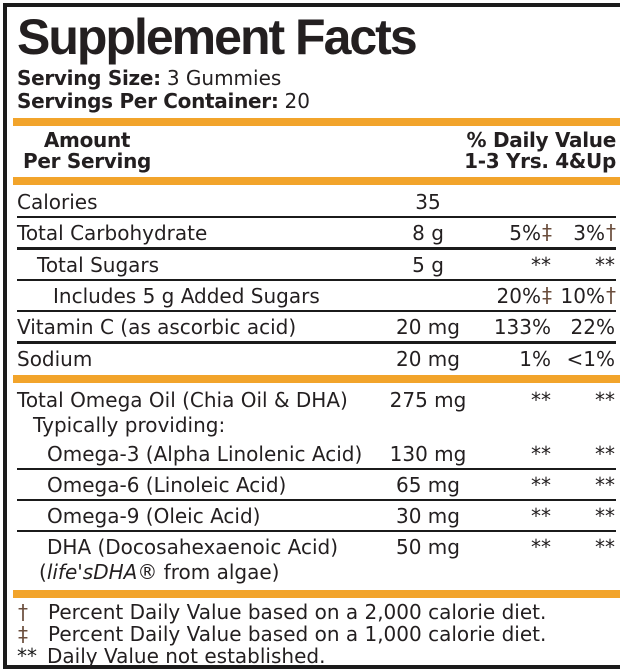 Image resolution: width=620 pixels, height=670 pixels. What do you see at coordinates (23, 612) in the screenshot?
I see `dagger-mark: †` at bounding box center [23, 612].